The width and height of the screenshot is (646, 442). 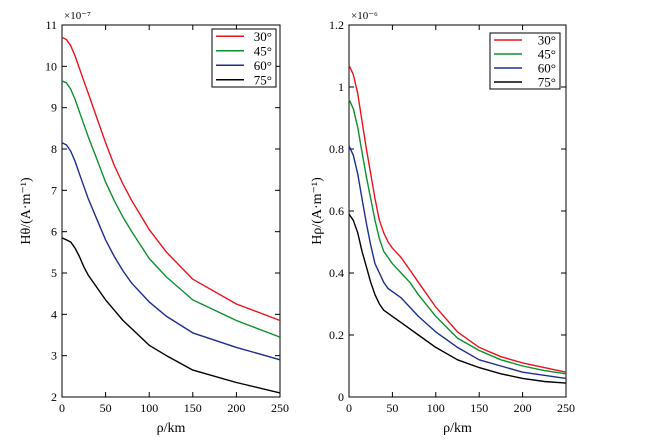 What do you see at coordinates (336, 25) in the screenshot?
I see `y-tick-label: 1.2` at bounding box center [336, 25].